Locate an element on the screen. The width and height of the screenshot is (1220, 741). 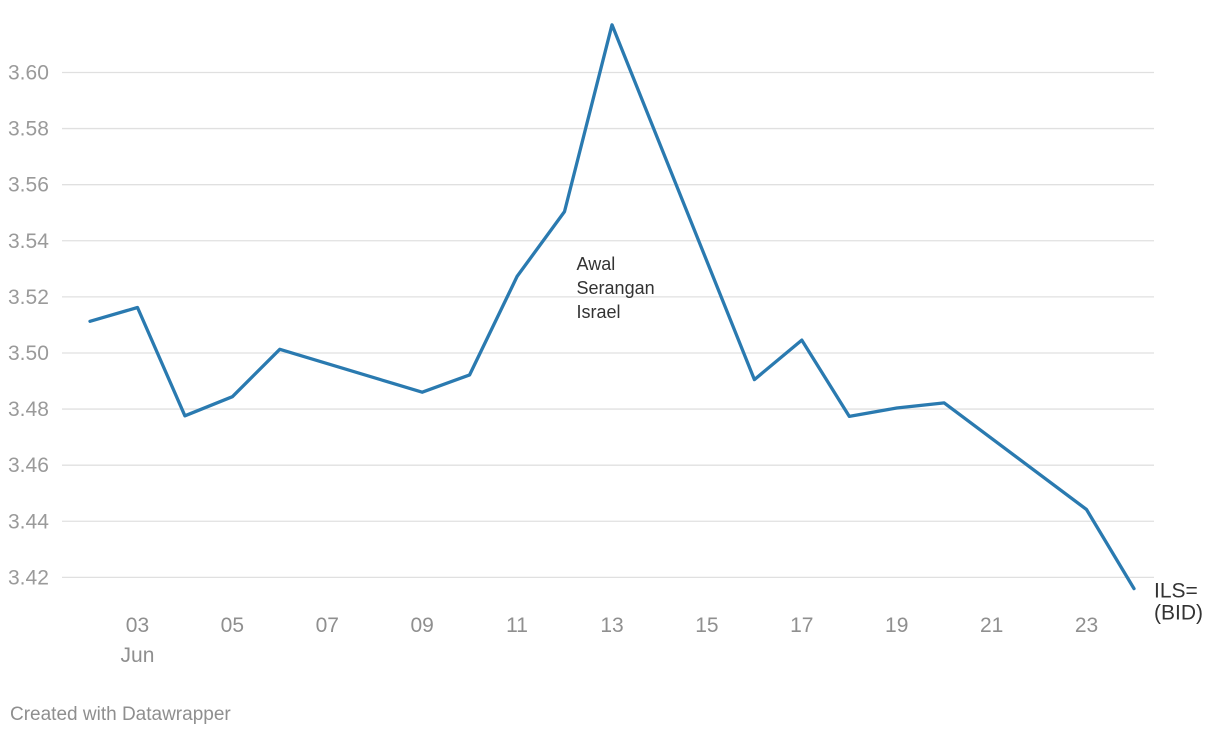
x-axis-ticks: 03 Jun 05 07 09 11 13 15 17 19 21 23 is located at coordinates (610, 640).